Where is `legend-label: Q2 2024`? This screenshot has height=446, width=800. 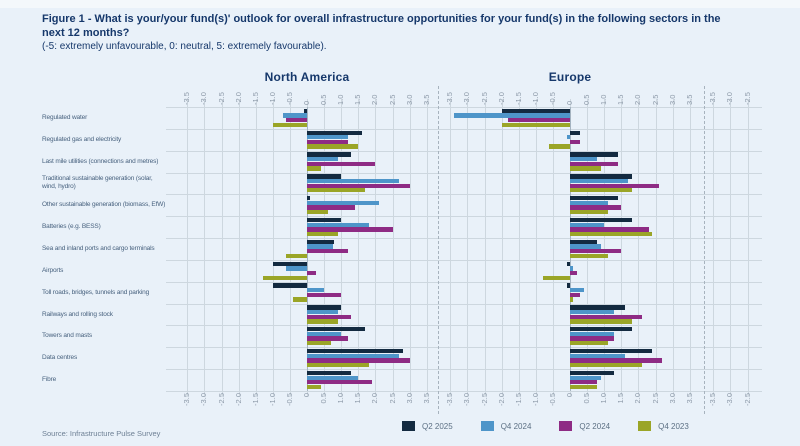
legend-label: Q2 2024 is located at coordinates (595, 426).